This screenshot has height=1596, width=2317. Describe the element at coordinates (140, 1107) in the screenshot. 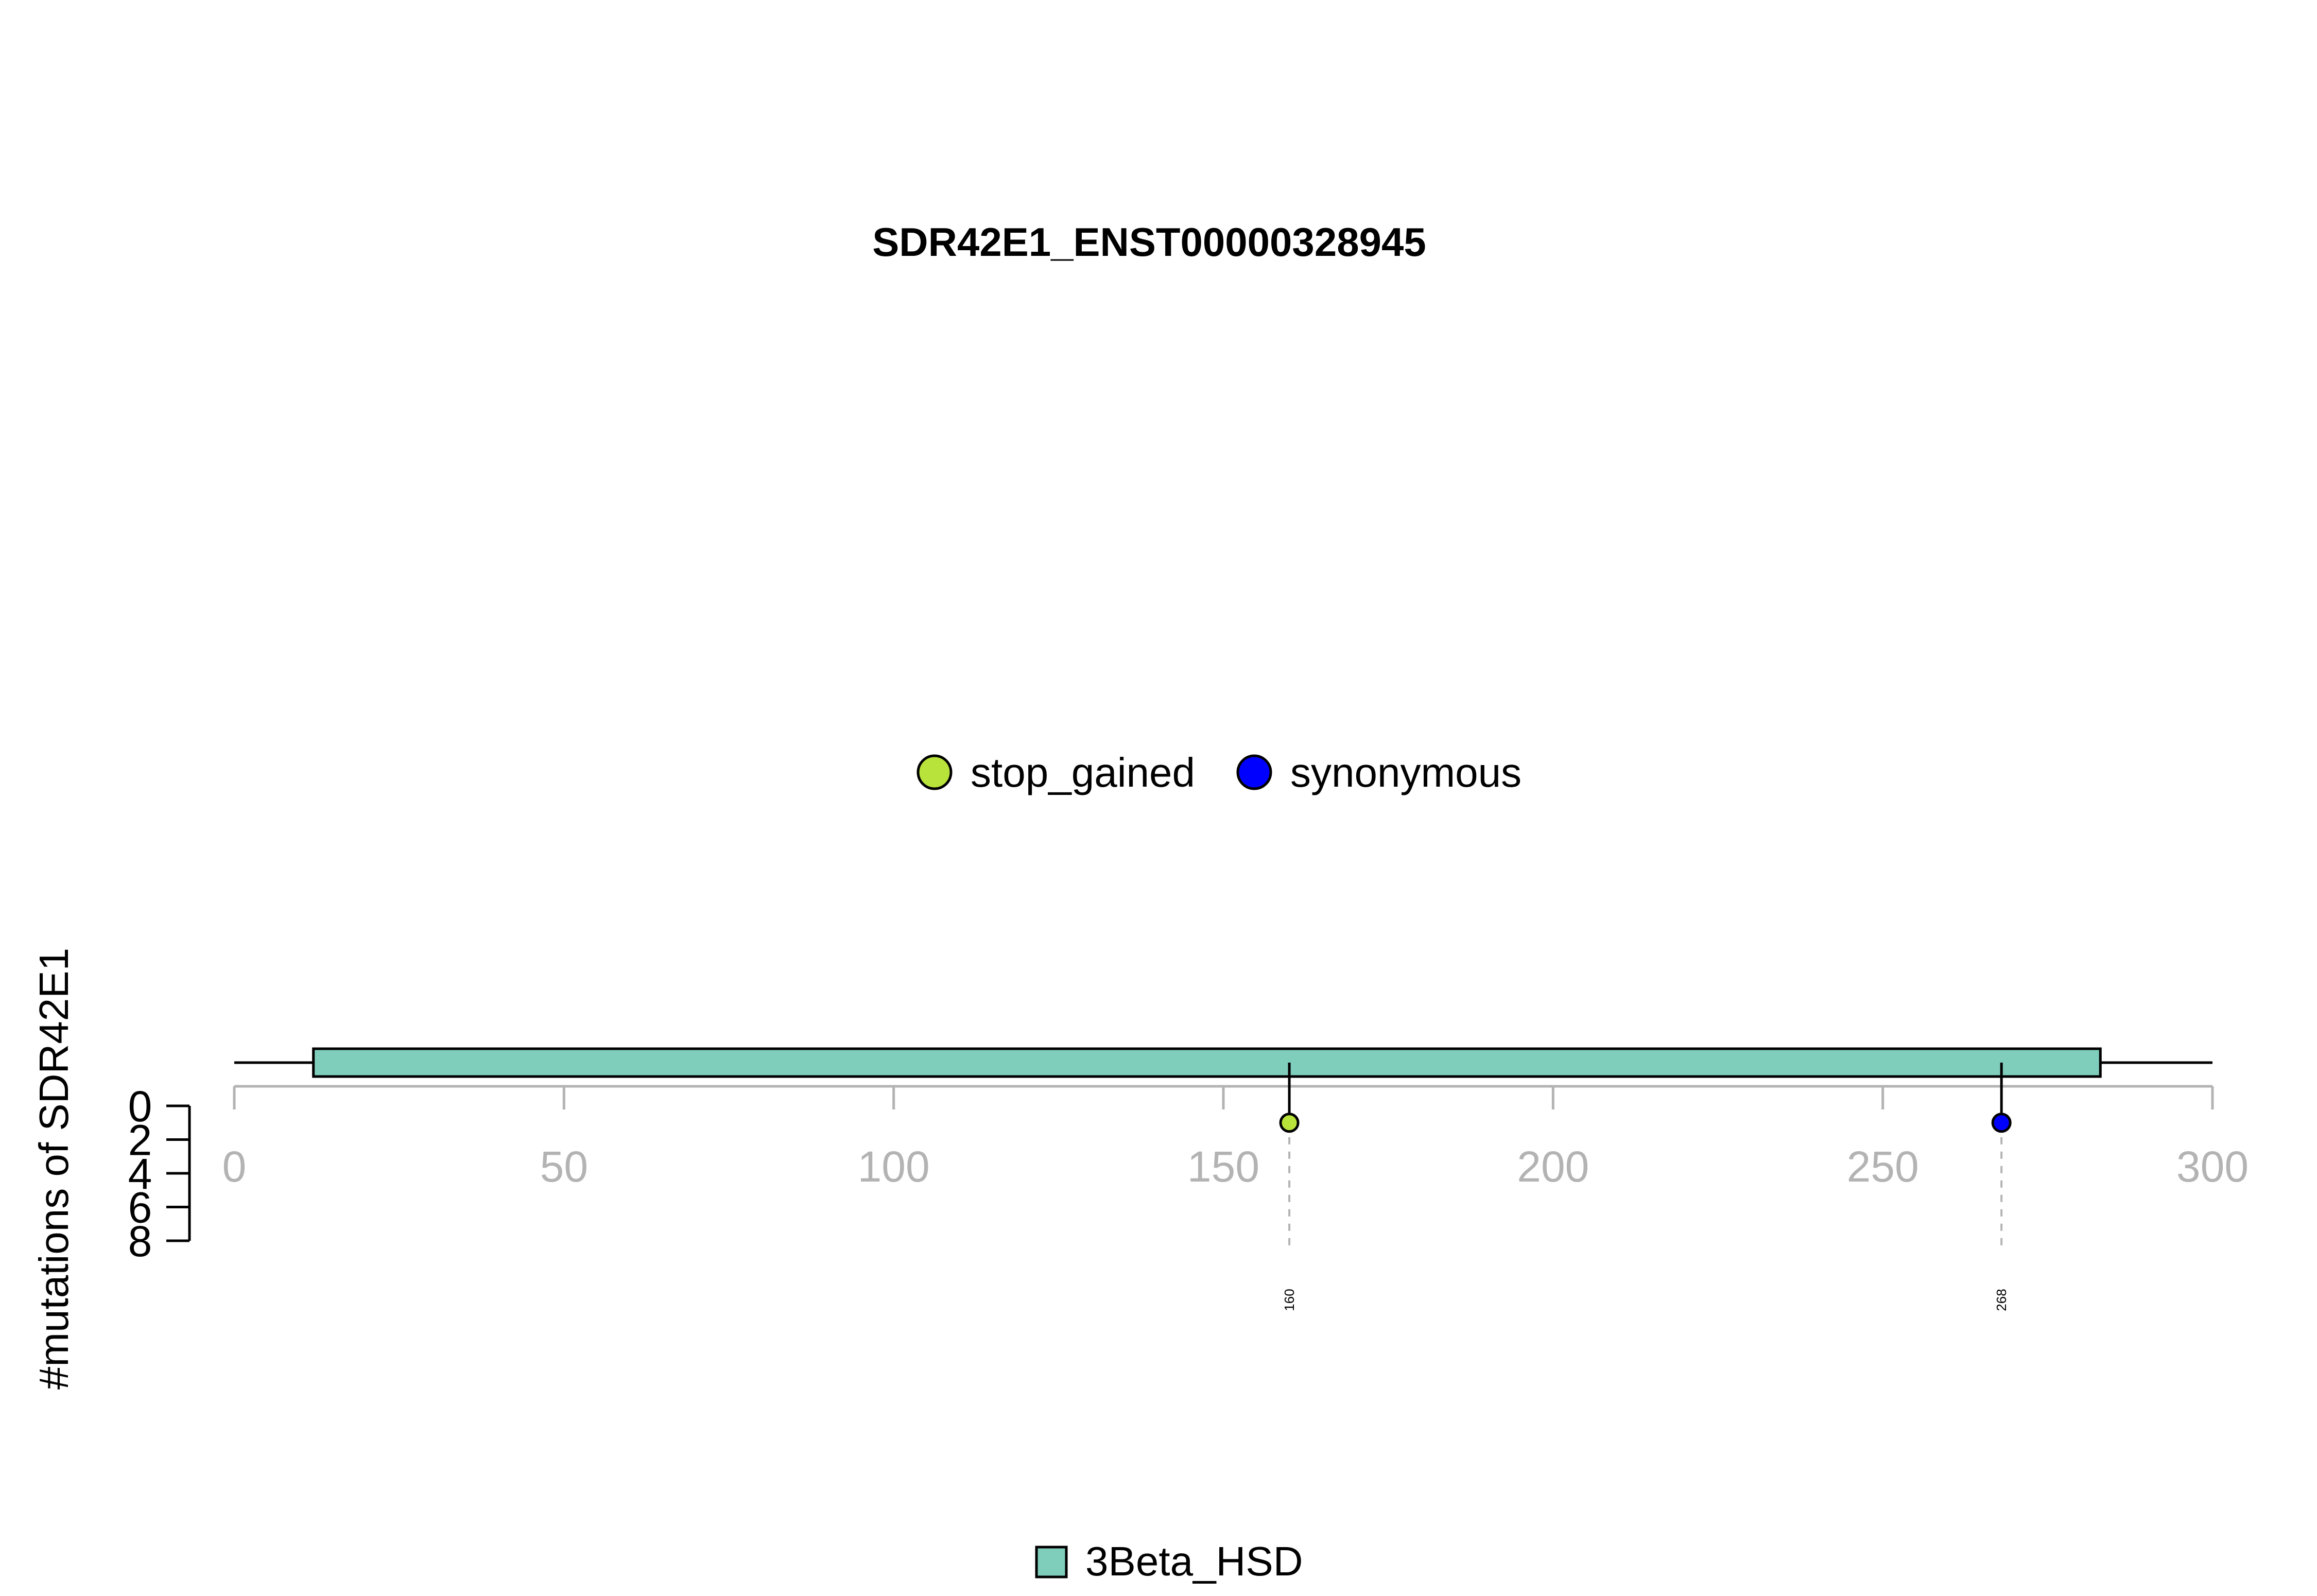

I see `y-tick-label-0: 0` at that location.